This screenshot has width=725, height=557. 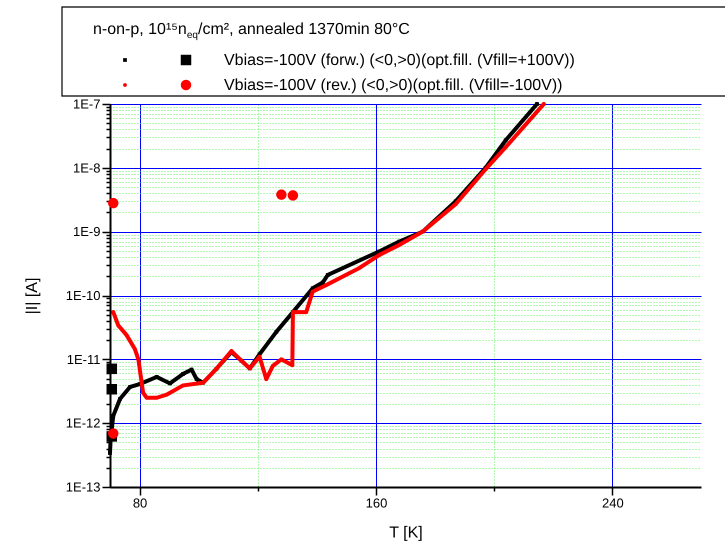 I want to click on y-tick-label: 1E-11, so click(x=83, y=359).